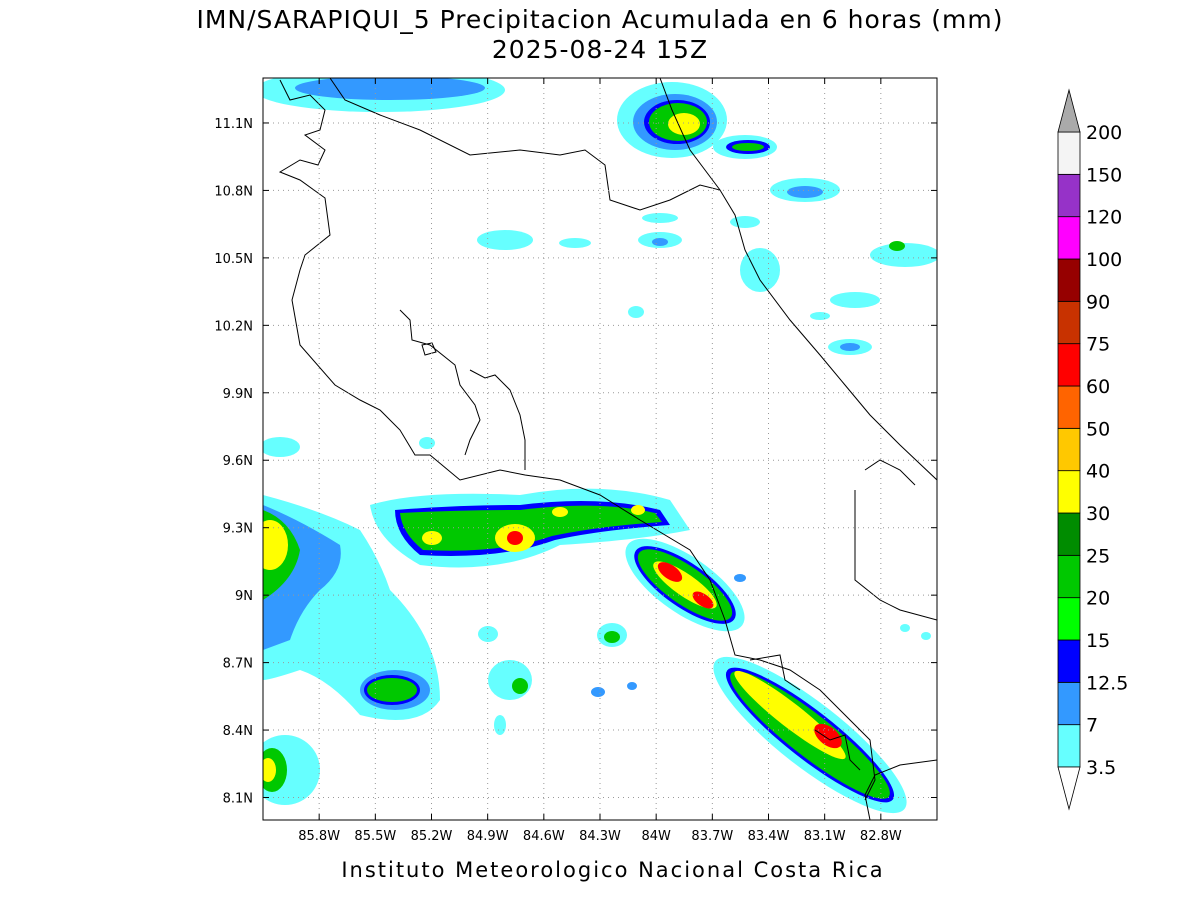 The image size is (1200, 904). Describe the element at coordinates (238, 664) in the screenshot. I see `y-tick-label: 8.7N` at that location.